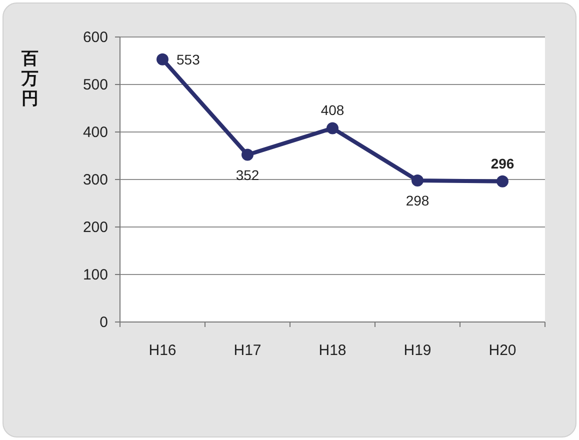  Describe the element at coordinates (95, 132) in the screenshot. I see `y-tick-label: 400` at that location.